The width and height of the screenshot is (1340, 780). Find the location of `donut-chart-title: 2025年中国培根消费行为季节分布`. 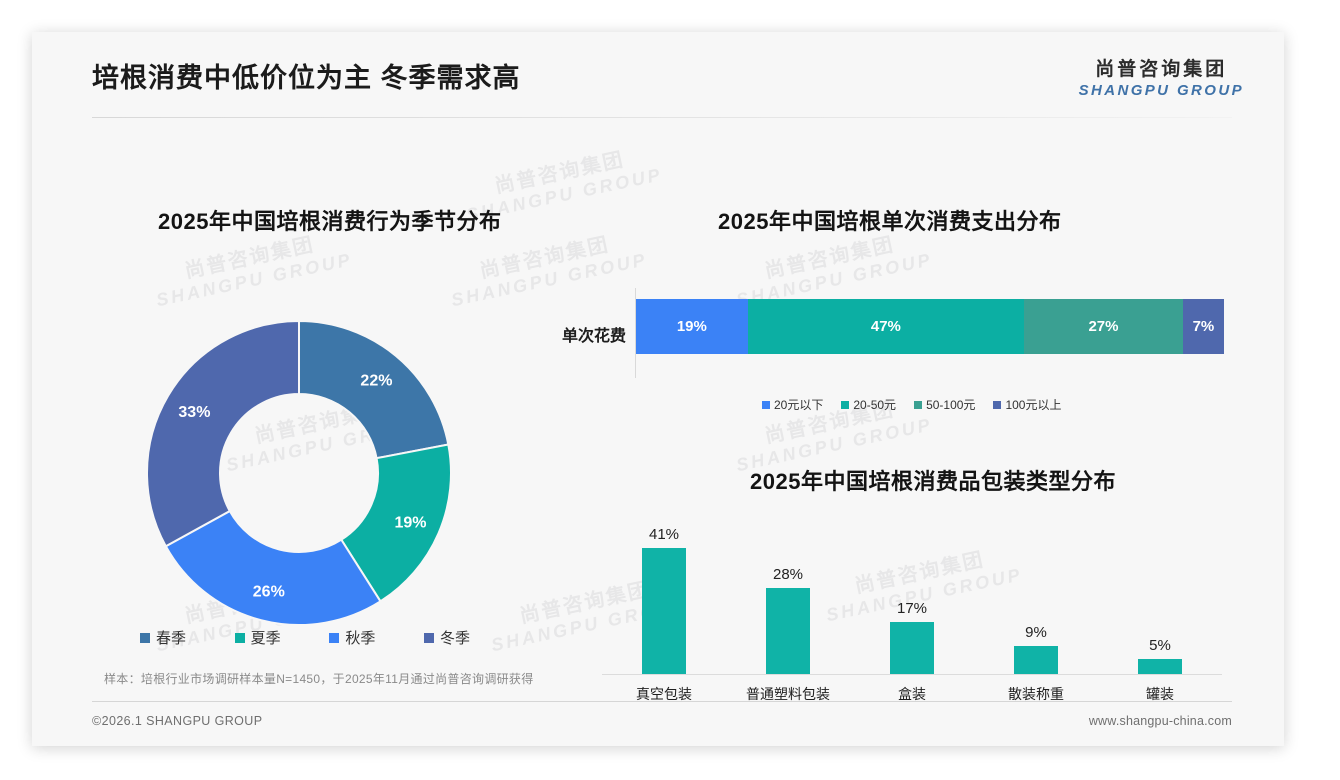

donut-chart-title: 2025年中国培根消费行为季节分布 is located at coordinates (330, 221).